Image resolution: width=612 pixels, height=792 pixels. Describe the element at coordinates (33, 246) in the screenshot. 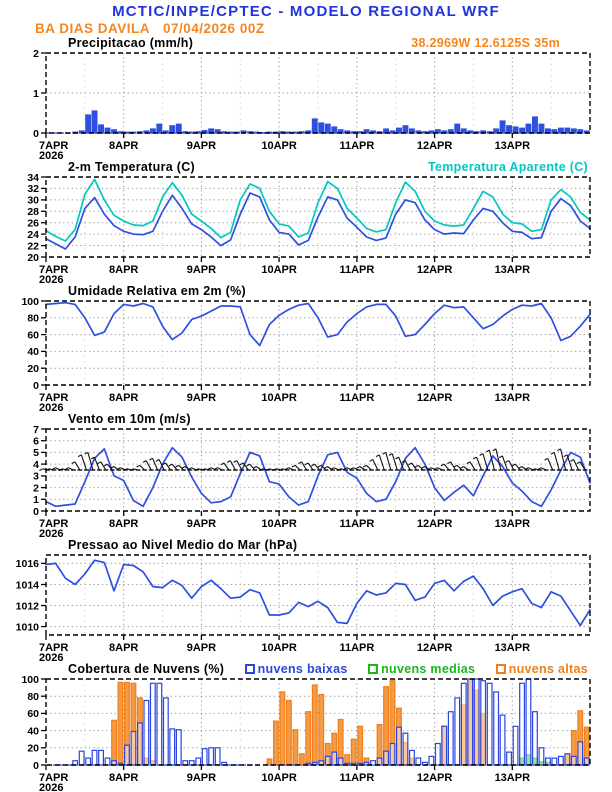

I see `svg-text: 22` at that location.